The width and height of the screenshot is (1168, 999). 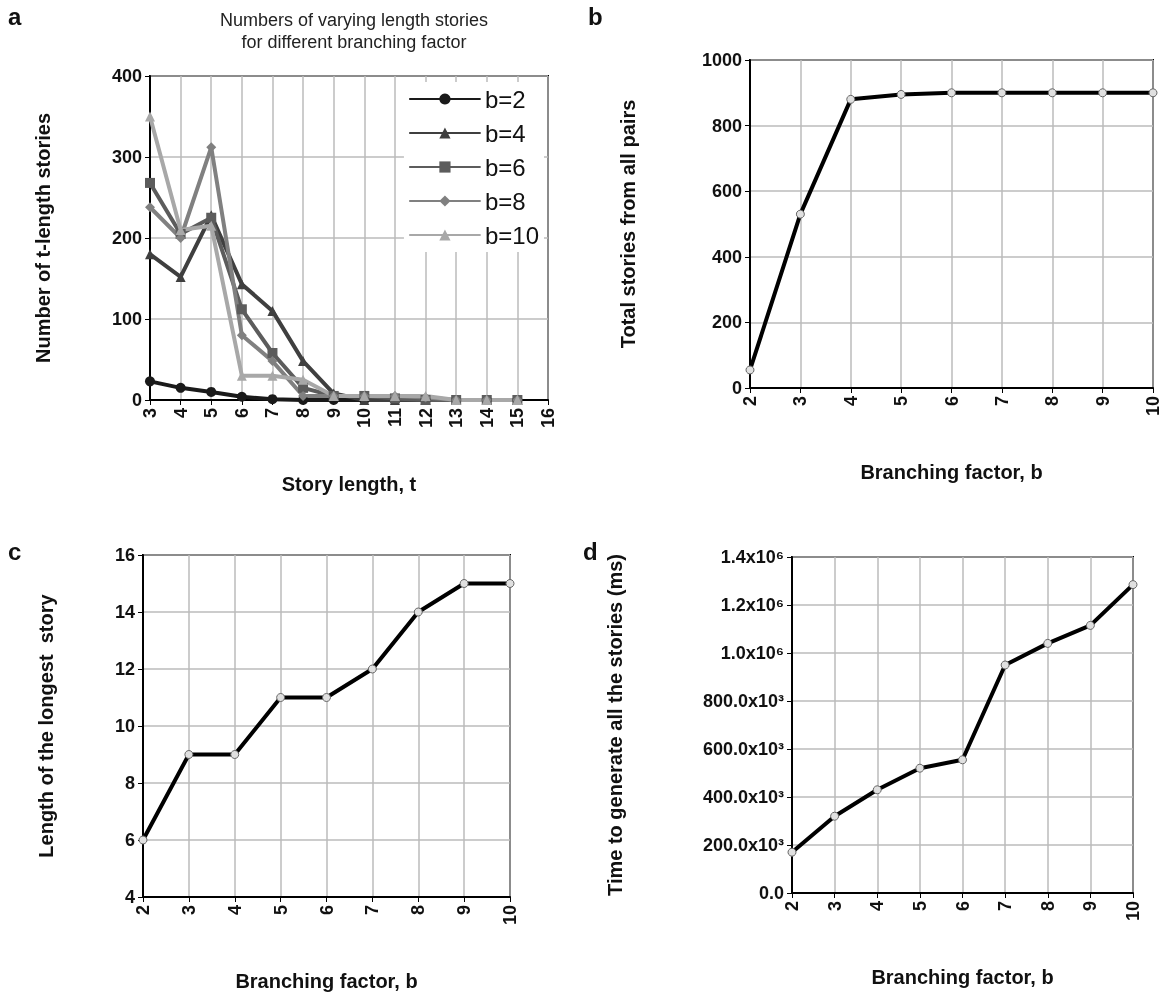 What do you see at coordinates (354, 31) in the screenshot?
I see `chart-title: Numbers of varying length stories for different branching factor` at bounding box center [354, 31].